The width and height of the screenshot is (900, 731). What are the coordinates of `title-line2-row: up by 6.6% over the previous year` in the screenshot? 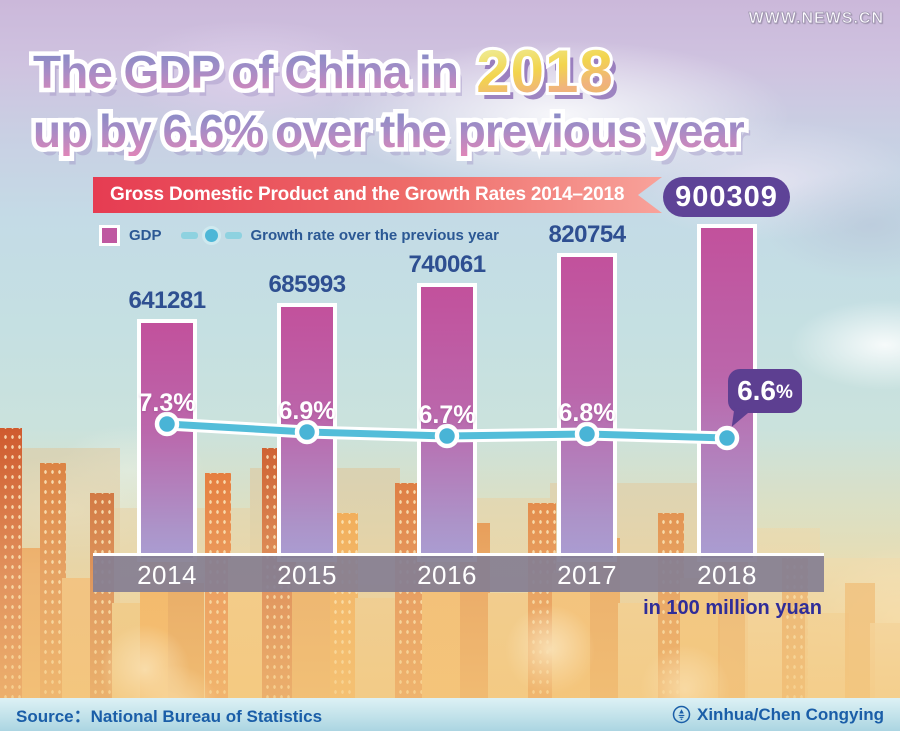 It's located at (389, 131).